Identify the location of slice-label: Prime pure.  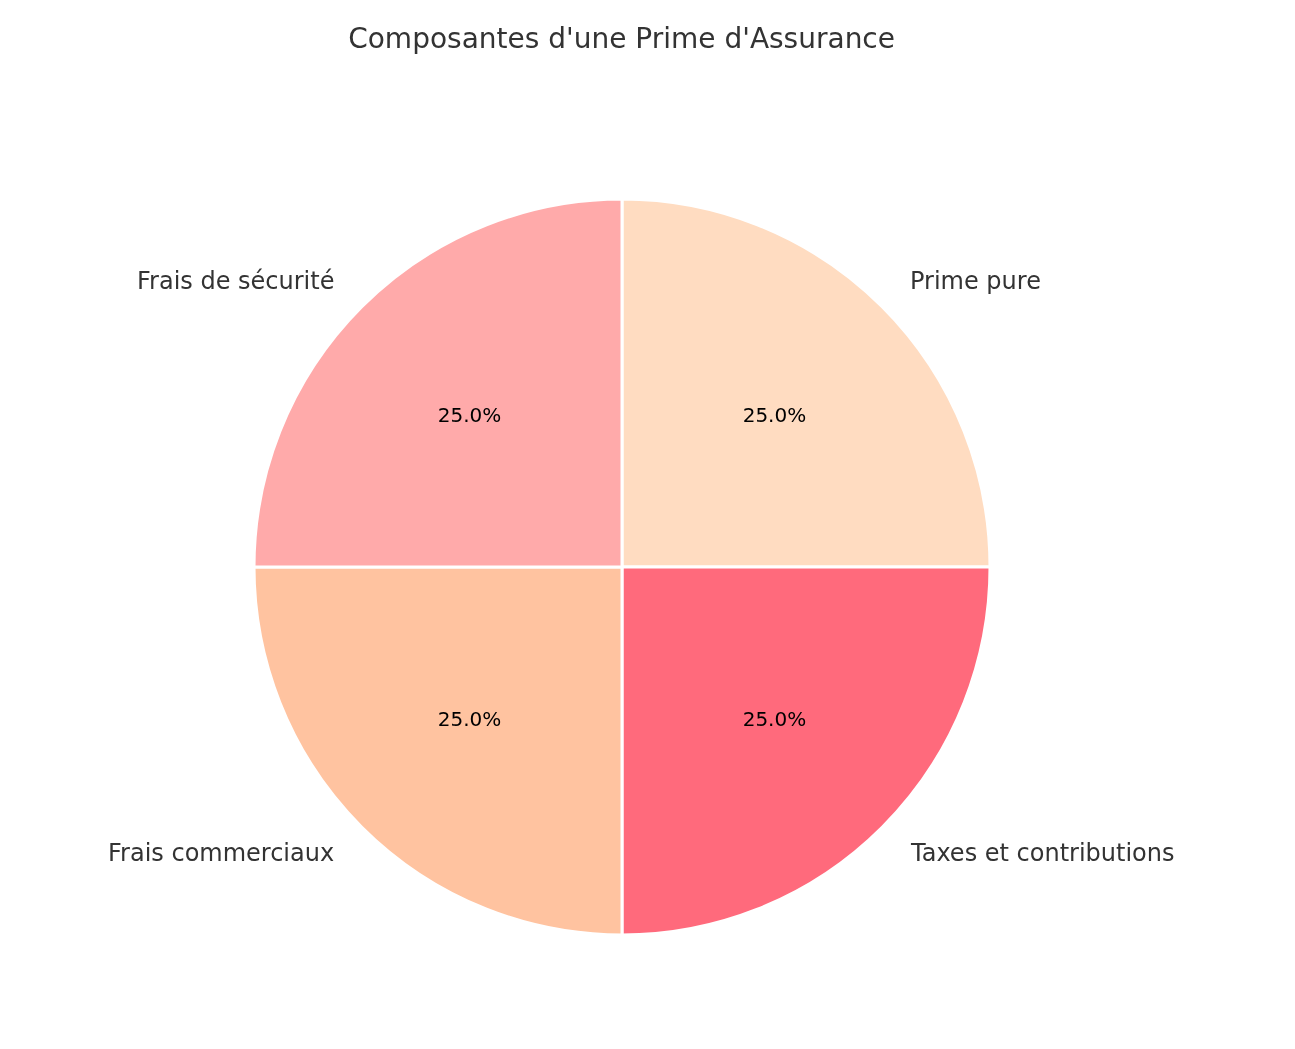
(975, 281).